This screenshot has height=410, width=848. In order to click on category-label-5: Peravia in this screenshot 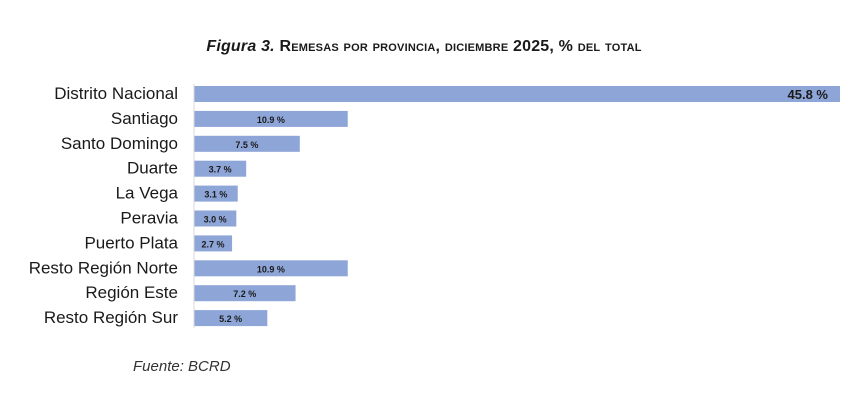, I will do `click(149, 218)`.